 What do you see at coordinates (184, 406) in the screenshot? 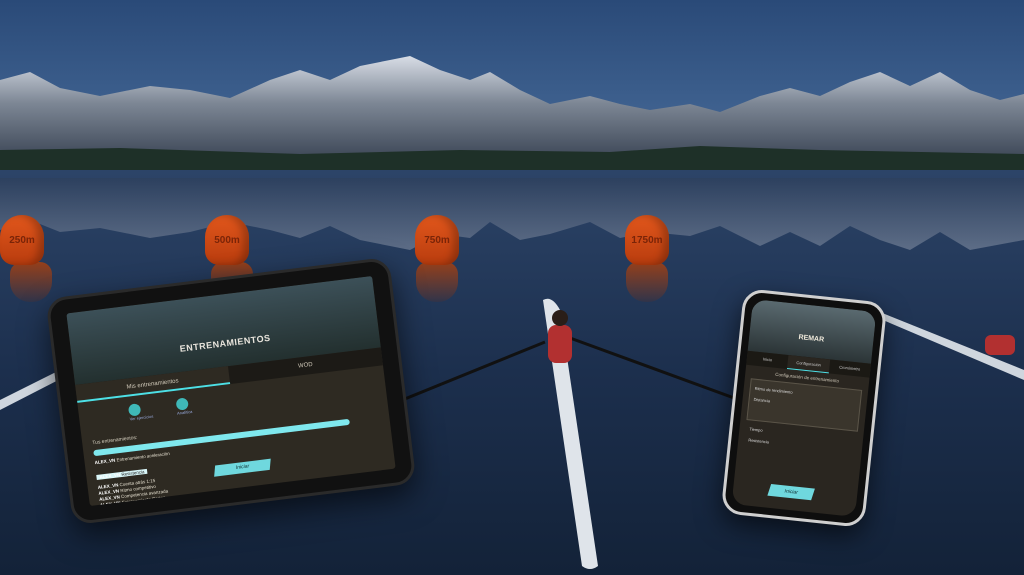
I see `analitica-icon: Analítica` at bounding box center [184, 406].